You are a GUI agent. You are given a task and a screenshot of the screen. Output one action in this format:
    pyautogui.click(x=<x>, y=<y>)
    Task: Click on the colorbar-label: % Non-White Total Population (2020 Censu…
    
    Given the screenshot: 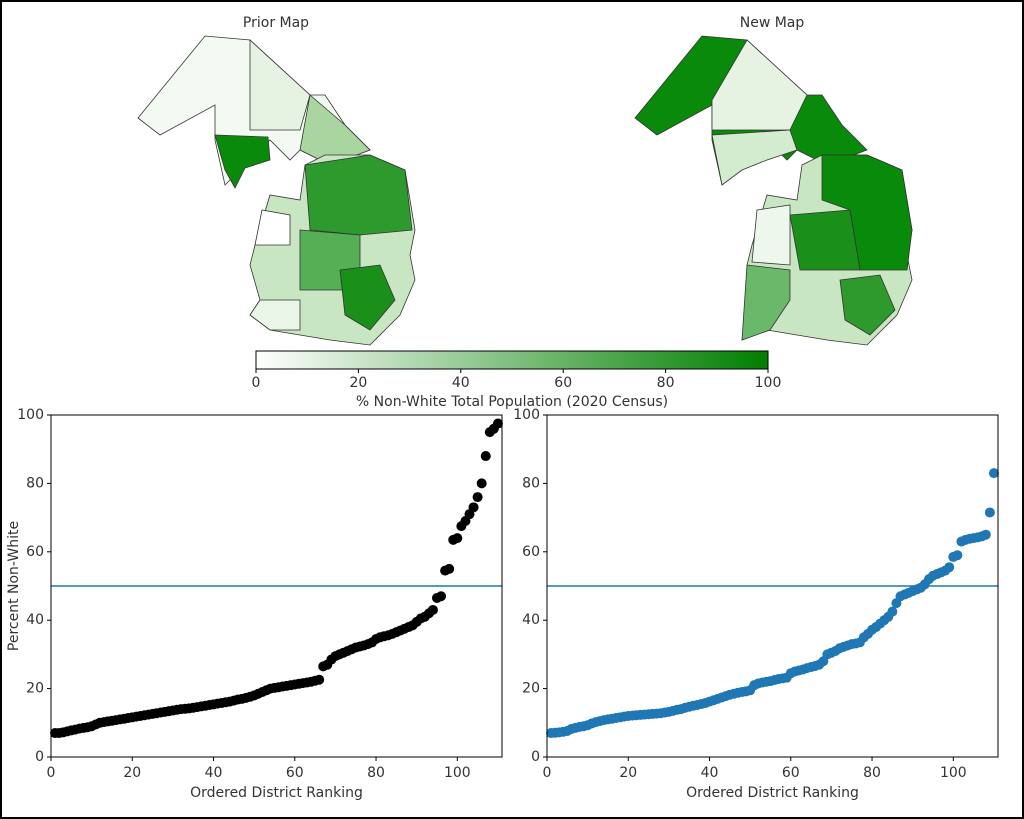 What is the action you would take?
    pyautogui.click(x=512, y=402)
    